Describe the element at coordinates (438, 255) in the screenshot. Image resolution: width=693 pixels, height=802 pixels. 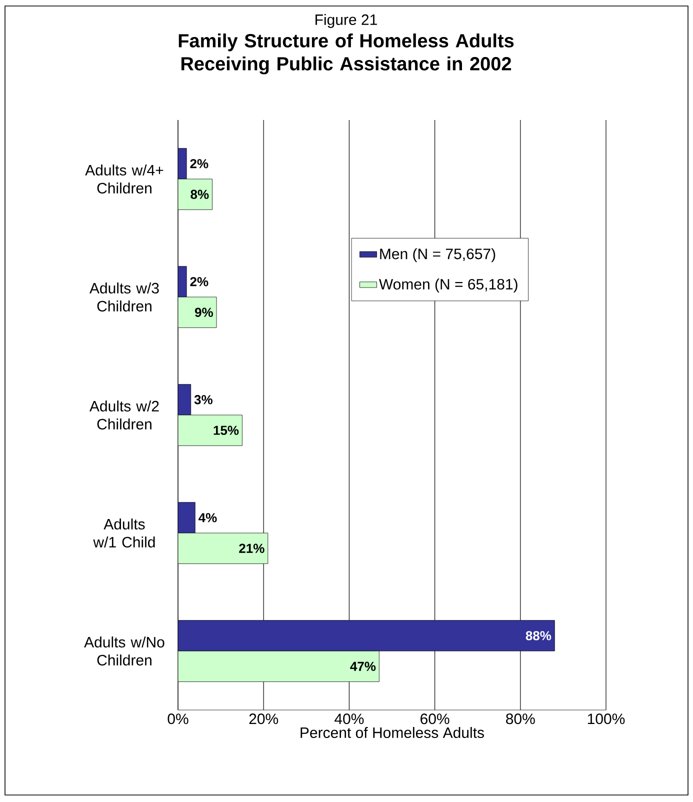
I see `legend-label: Men (N = 75,657)` at that location.